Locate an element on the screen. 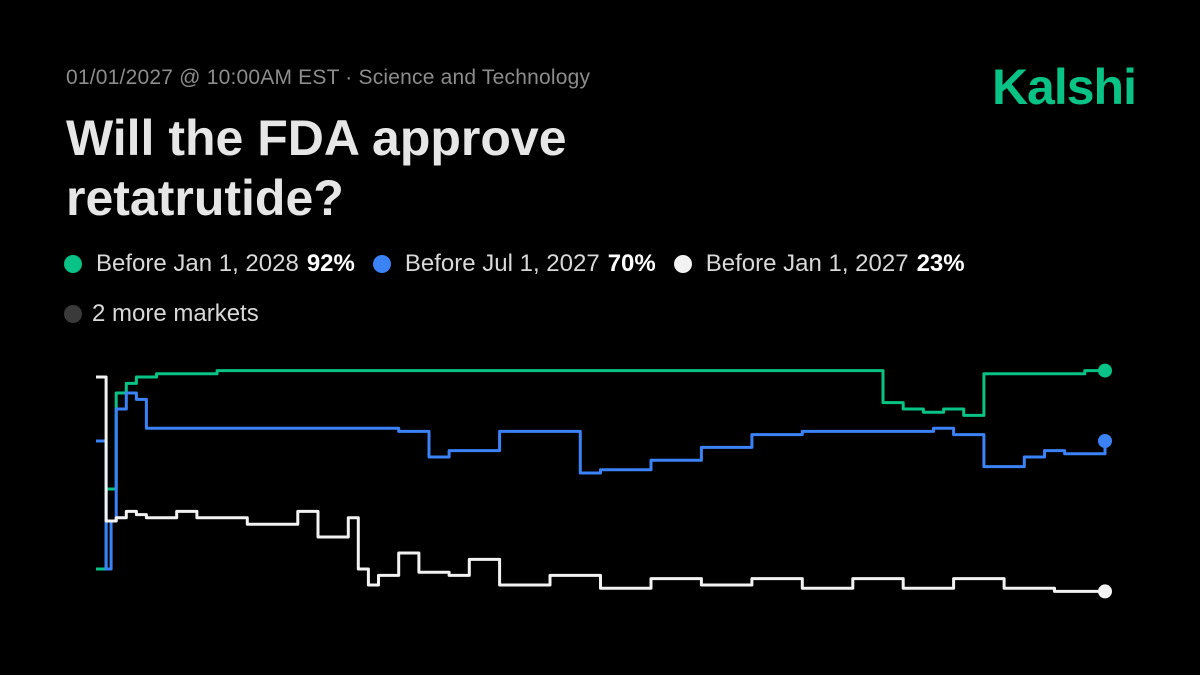  more-markets-button: 2 more markets is located at coordinates (161, 314).